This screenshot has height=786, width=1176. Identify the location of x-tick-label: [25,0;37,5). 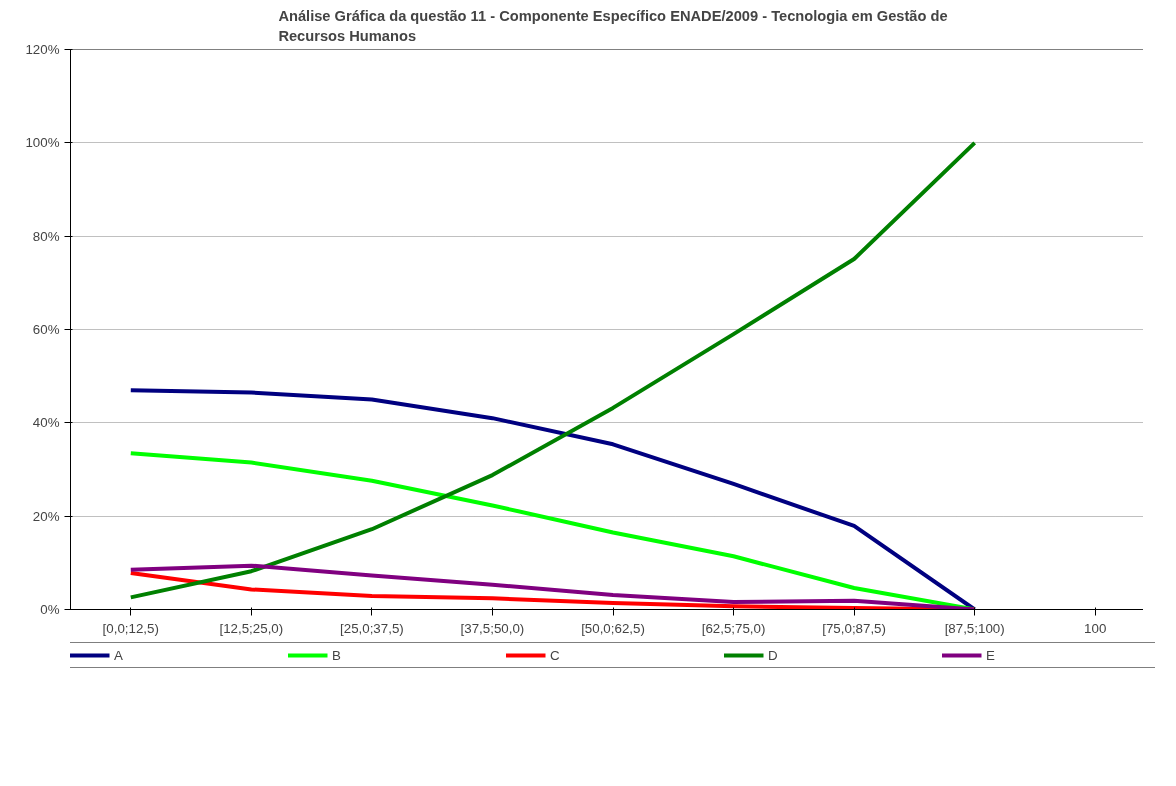
(372, 628).